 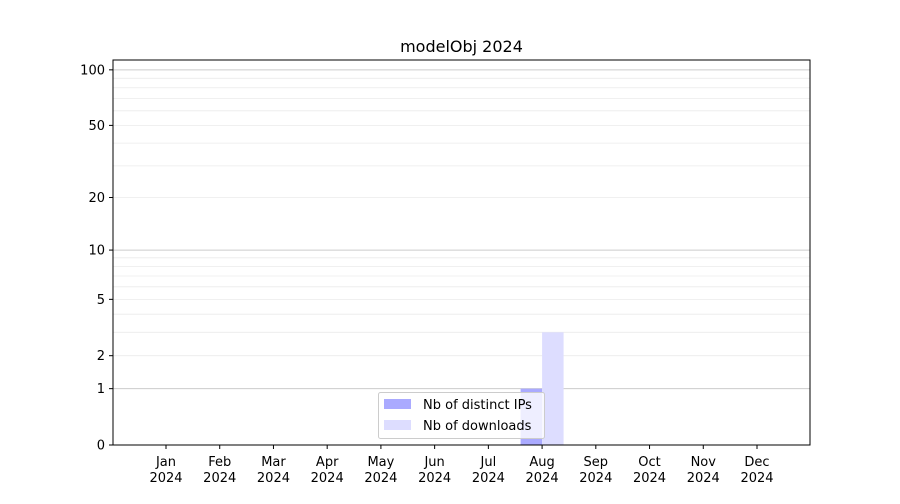 What do you see at coordinates (101, 446) in the screenshot?
I see `y-tick-label: 0` at bounding box center [101, 446].